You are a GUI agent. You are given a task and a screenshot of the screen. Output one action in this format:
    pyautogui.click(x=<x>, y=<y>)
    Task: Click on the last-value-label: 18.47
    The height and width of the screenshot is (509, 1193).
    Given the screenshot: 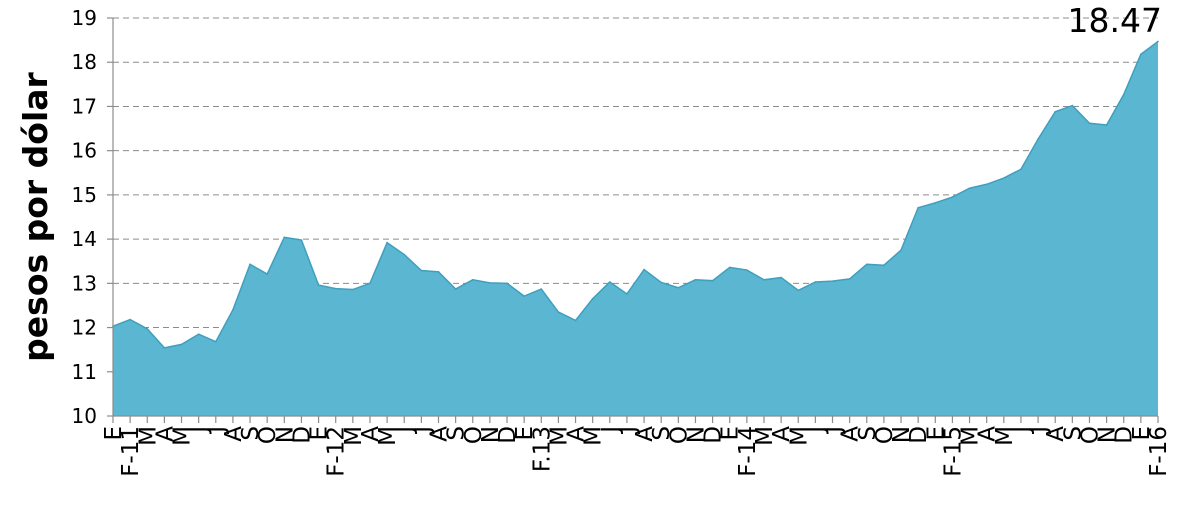 What is the action you would take?
    pyautogui.click(x=1115, y=20)
    